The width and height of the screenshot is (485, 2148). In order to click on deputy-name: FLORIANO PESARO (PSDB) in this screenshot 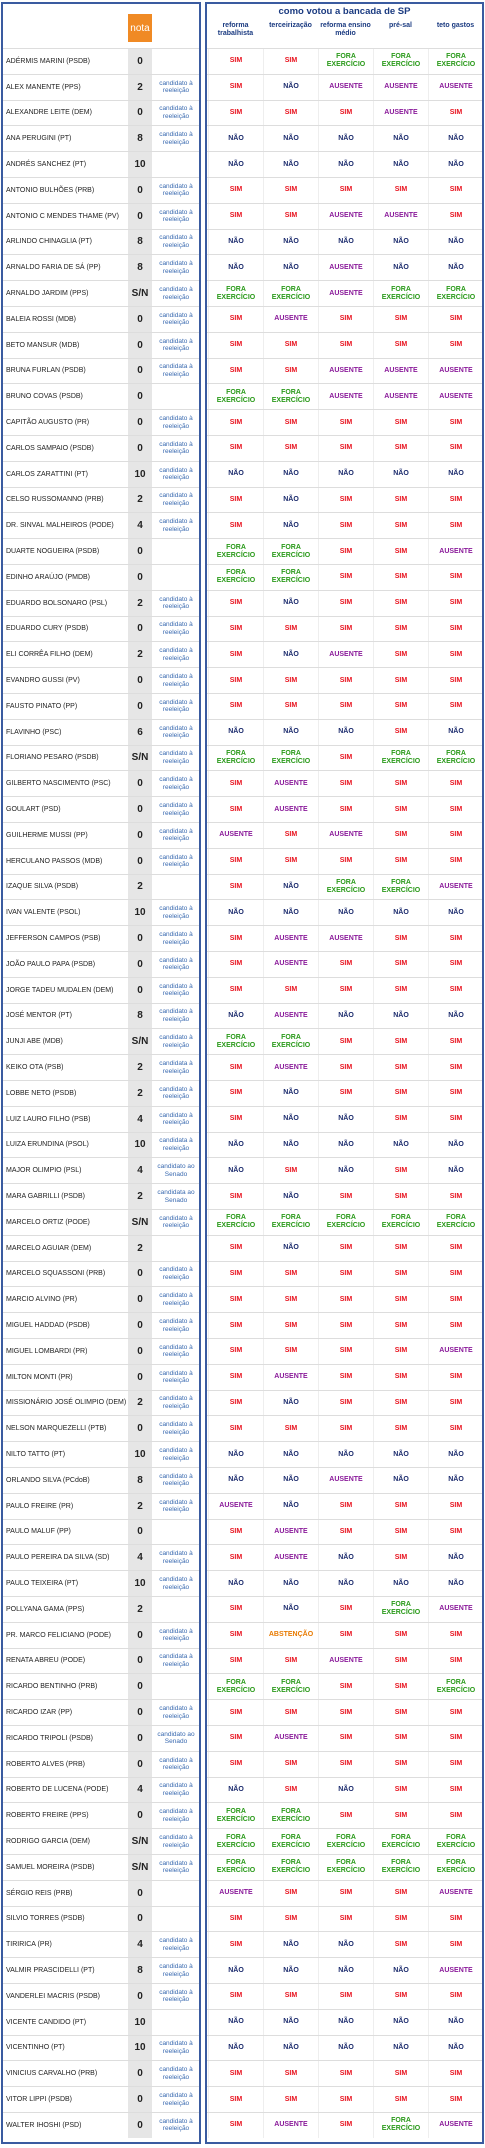, I will do `click(52, 758)`.